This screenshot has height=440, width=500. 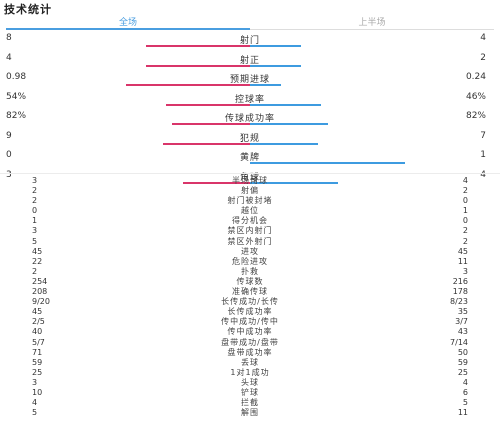 What do you see at coordinates (37, 261) in the screenshot?
I see `home-value: 22` at bounding box center [37, 261].